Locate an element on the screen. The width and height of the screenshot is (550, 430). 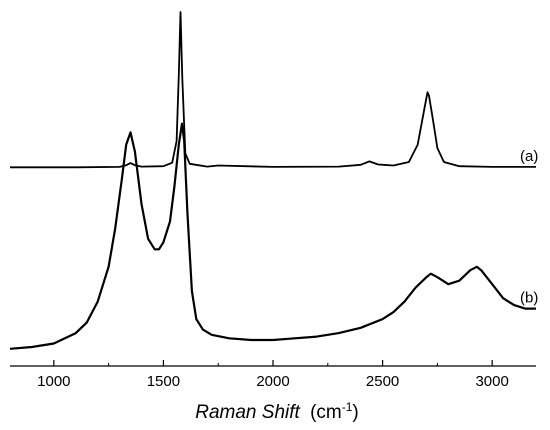
series-labels: (a) (b) is located at coordinates (529, 227).